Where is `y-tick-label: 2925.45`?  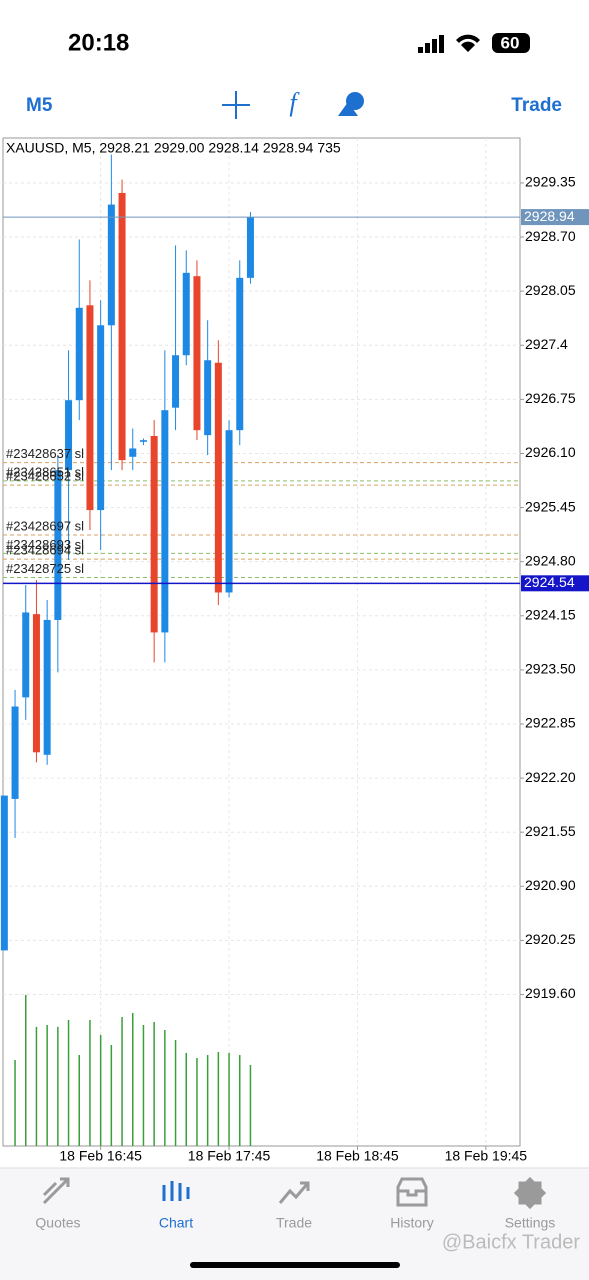 y-tick-label: 2925.45 is located at coordinates (550, 506).